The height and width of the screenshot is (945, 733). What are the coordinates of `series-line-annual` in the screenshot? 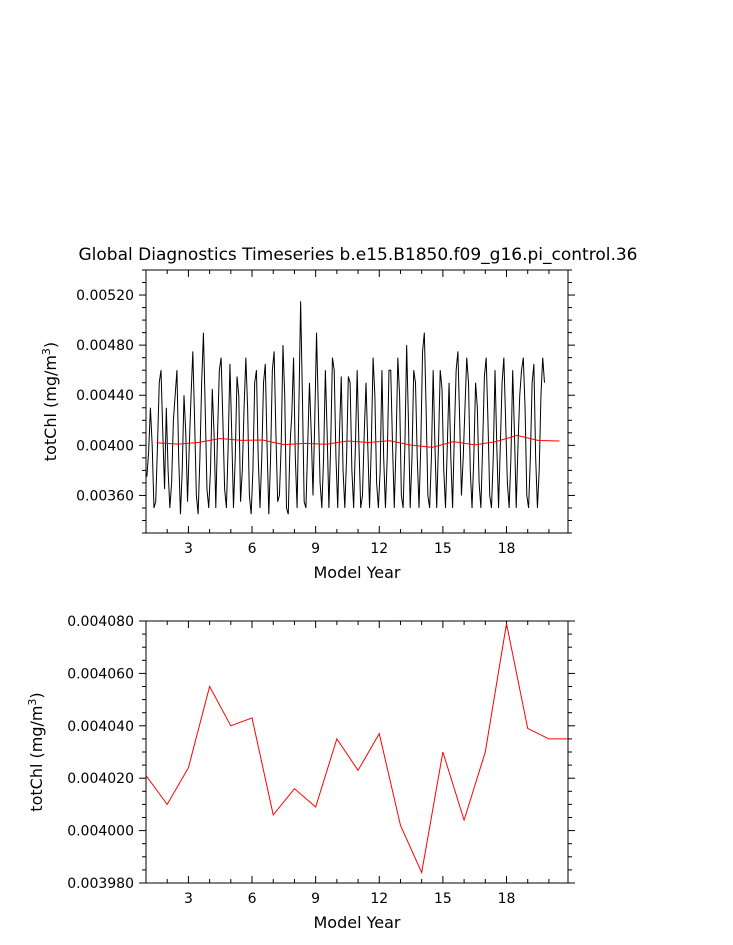 It's located at (358, 441).